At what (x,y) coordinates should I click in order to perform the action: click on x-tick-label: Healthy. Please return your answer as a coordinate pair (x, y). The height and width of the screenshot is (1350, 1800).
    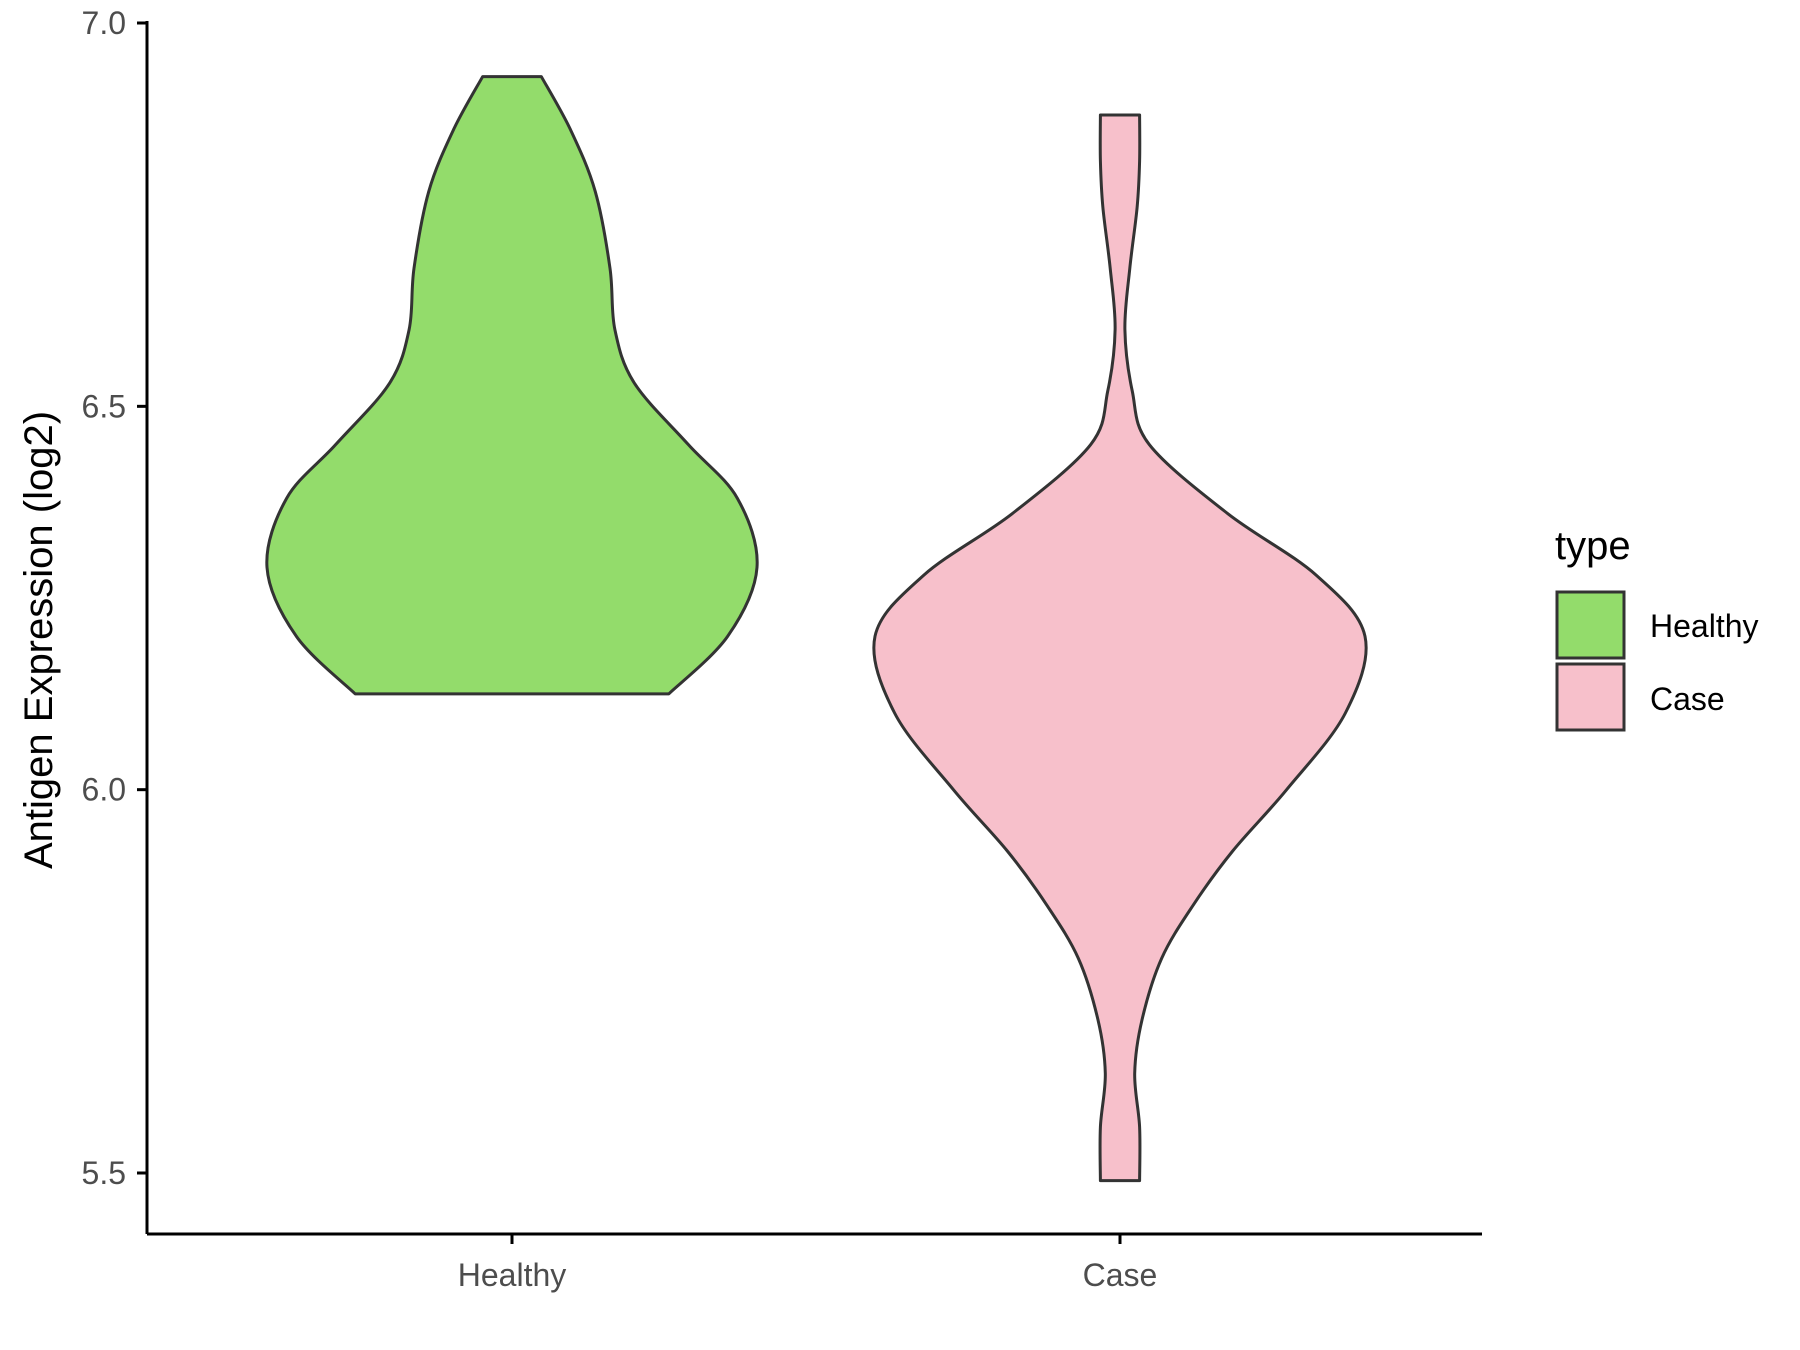
    Looking at the image, I should click on (512, 1275).